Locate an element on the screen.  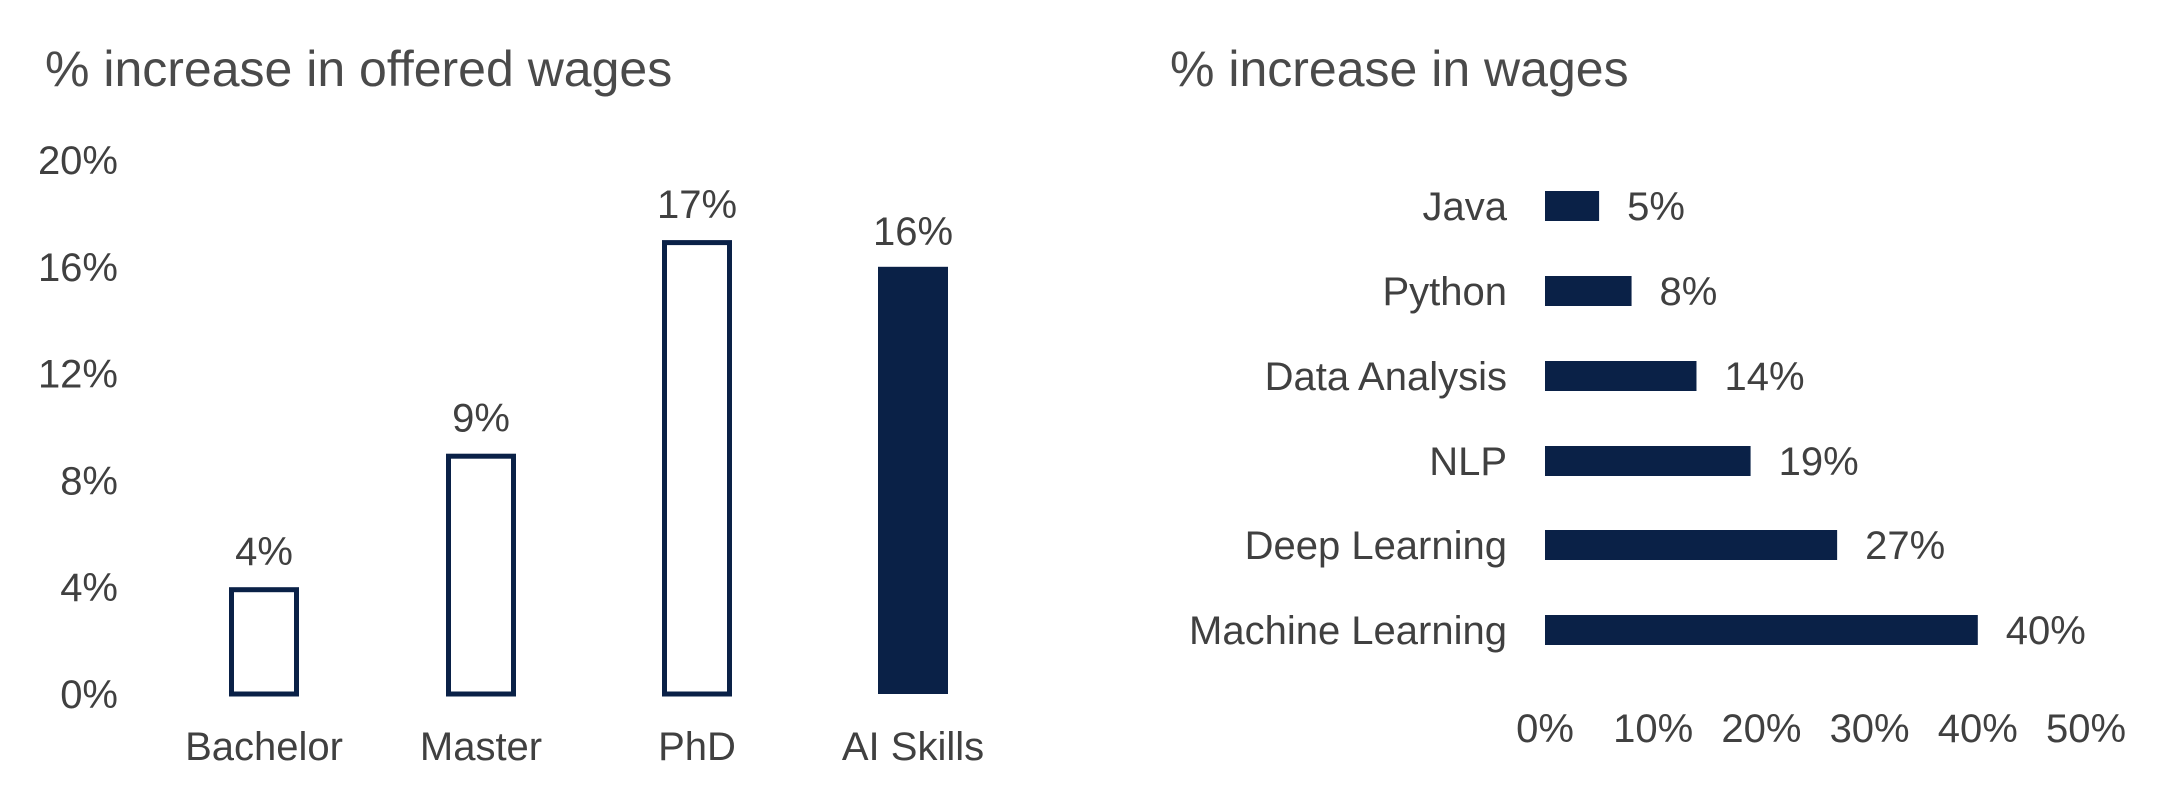
x-tick-label: 50% is located at coordinates (2086, 729).